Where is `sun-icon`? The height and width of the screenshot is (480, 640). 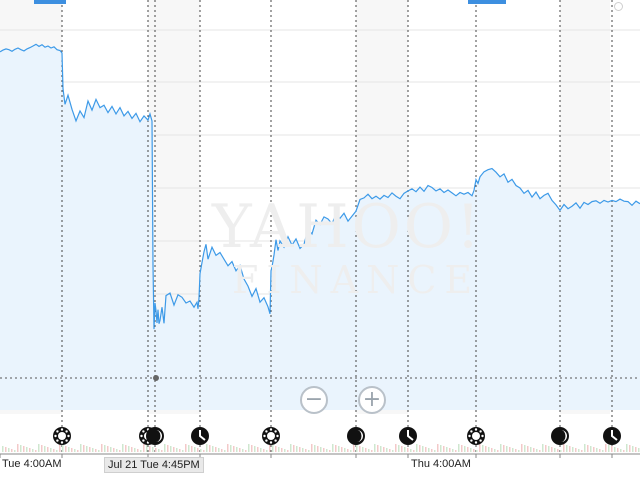 sun-icon is located at coordinates (62, 436).